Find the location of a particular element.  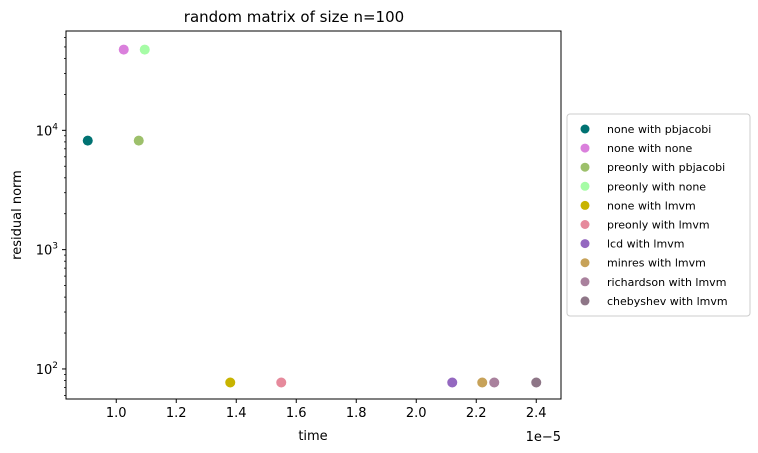

legend-label: preonly with none is located at coordinates (656, 186).